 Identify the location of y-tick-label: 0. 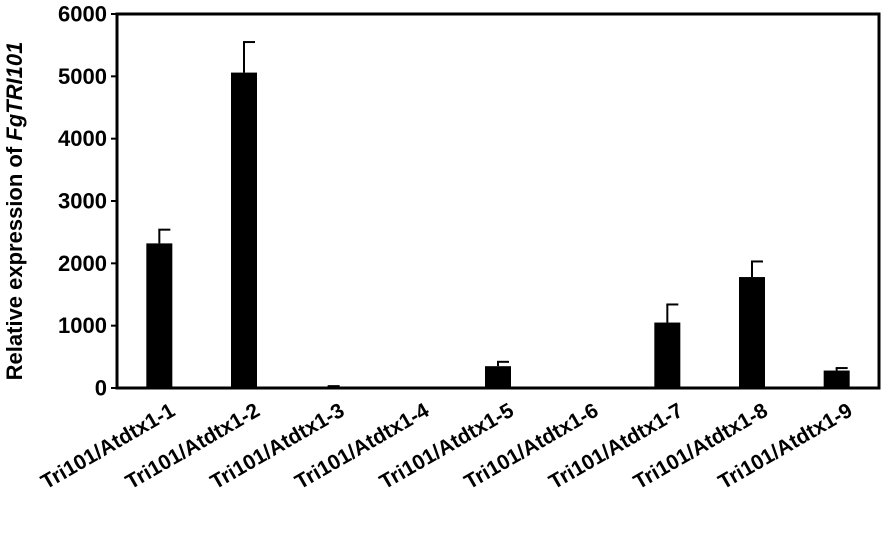
(101, 388).